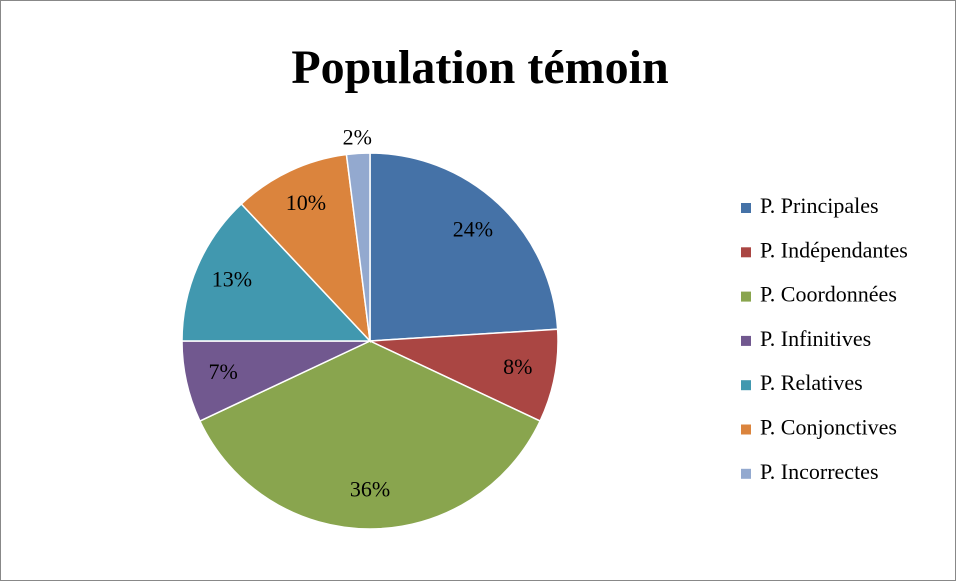 The height and width of the screenshot is (581, 956). I want to click on legend-label: P. Infinitives, so click(815, 338).